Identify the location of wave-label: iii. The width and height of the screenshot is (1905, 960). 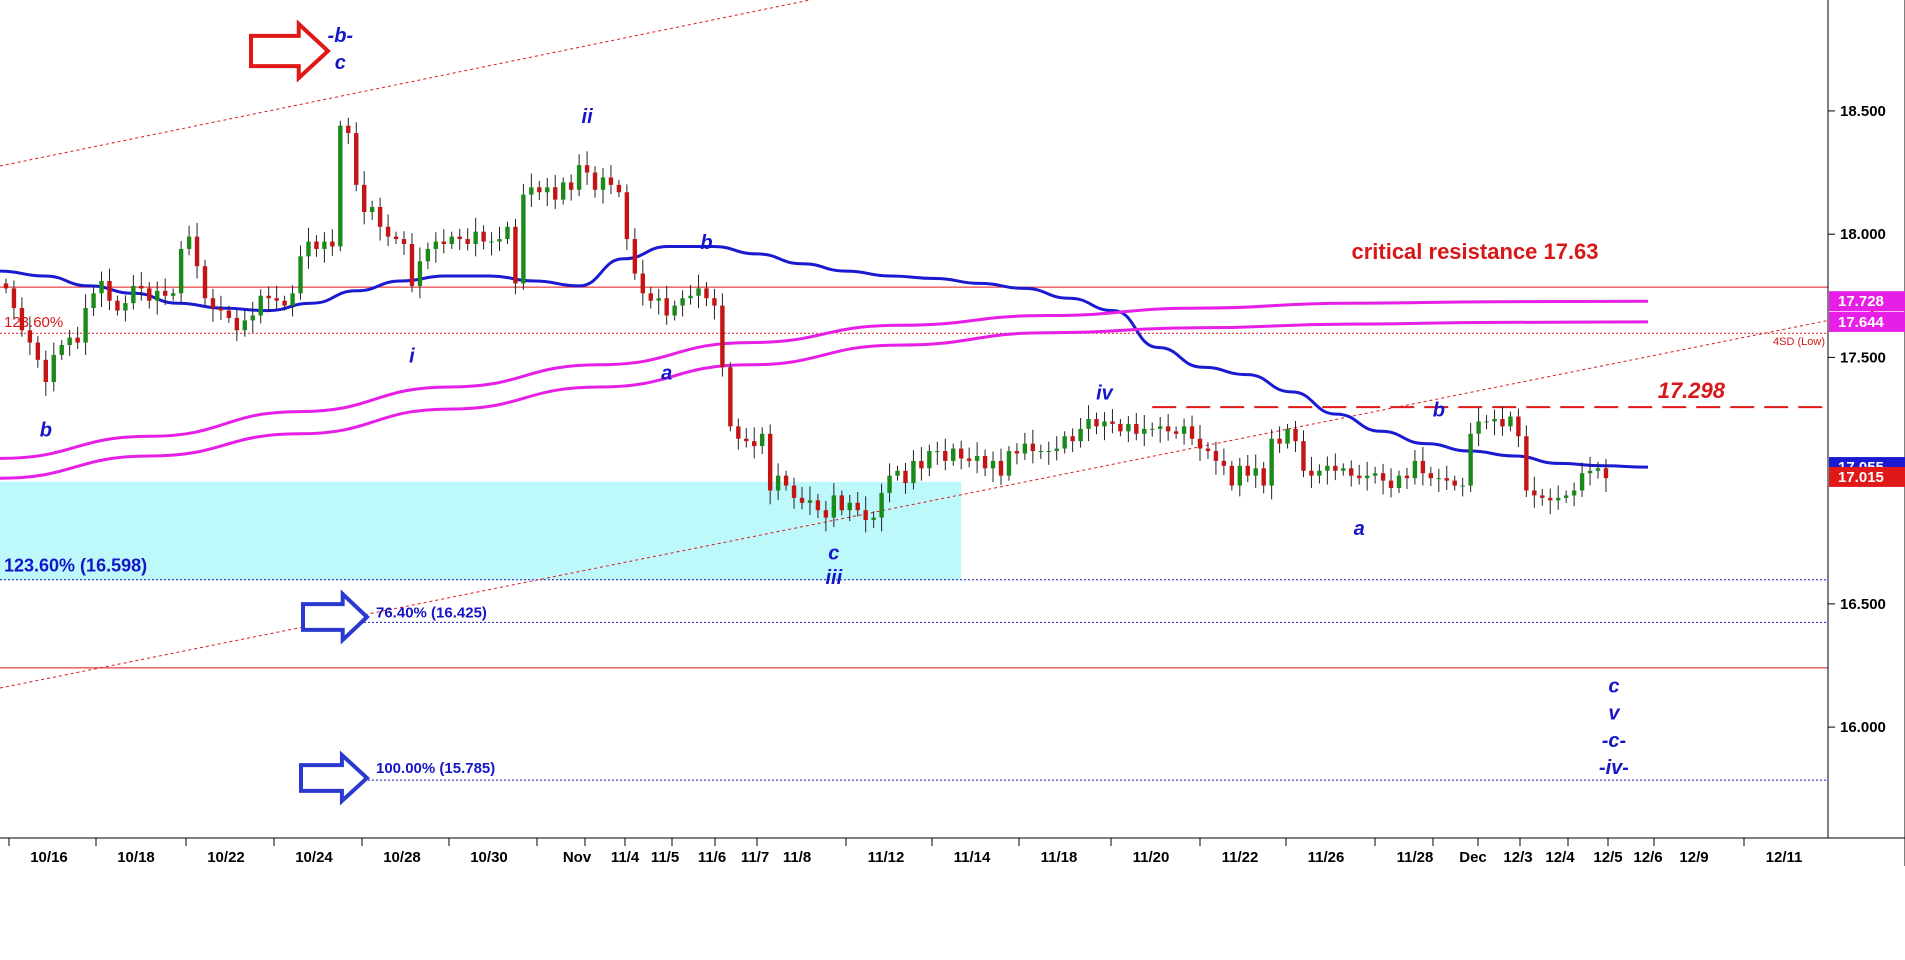
(834, 578).